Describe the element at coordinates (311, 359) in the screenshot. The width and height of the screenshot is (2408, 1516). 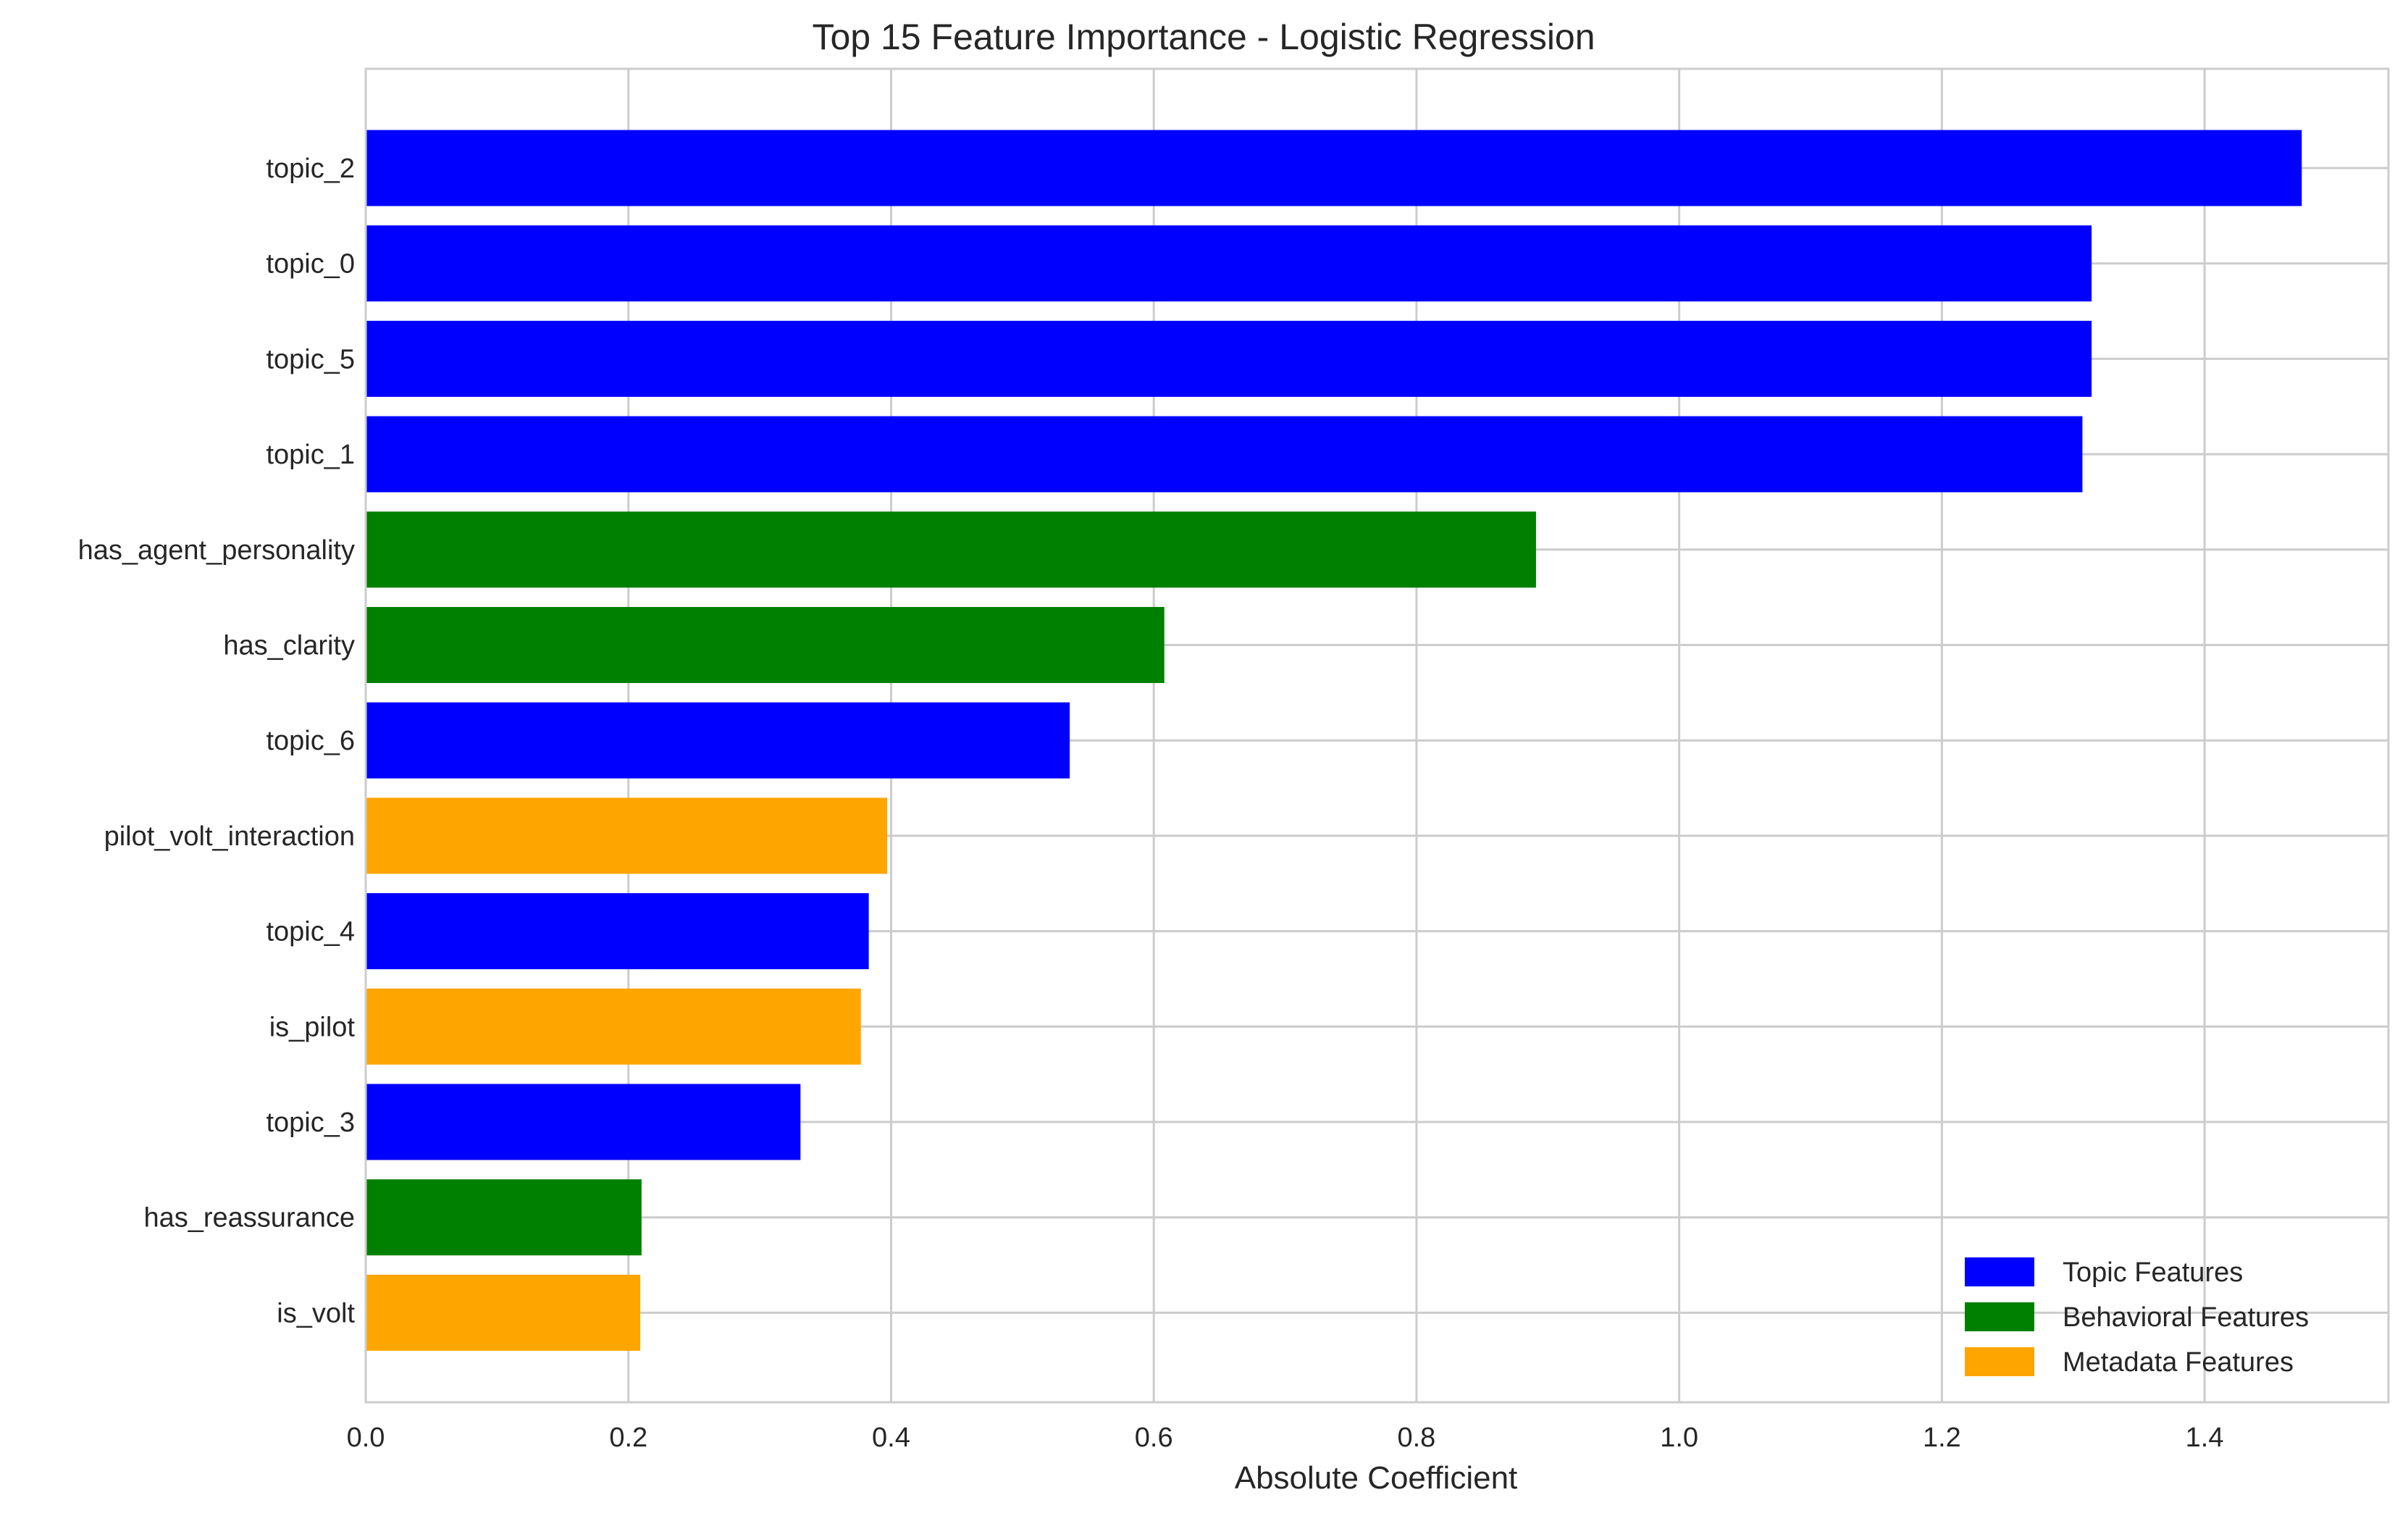
I see `y-tick-label: topic_5` at that location.